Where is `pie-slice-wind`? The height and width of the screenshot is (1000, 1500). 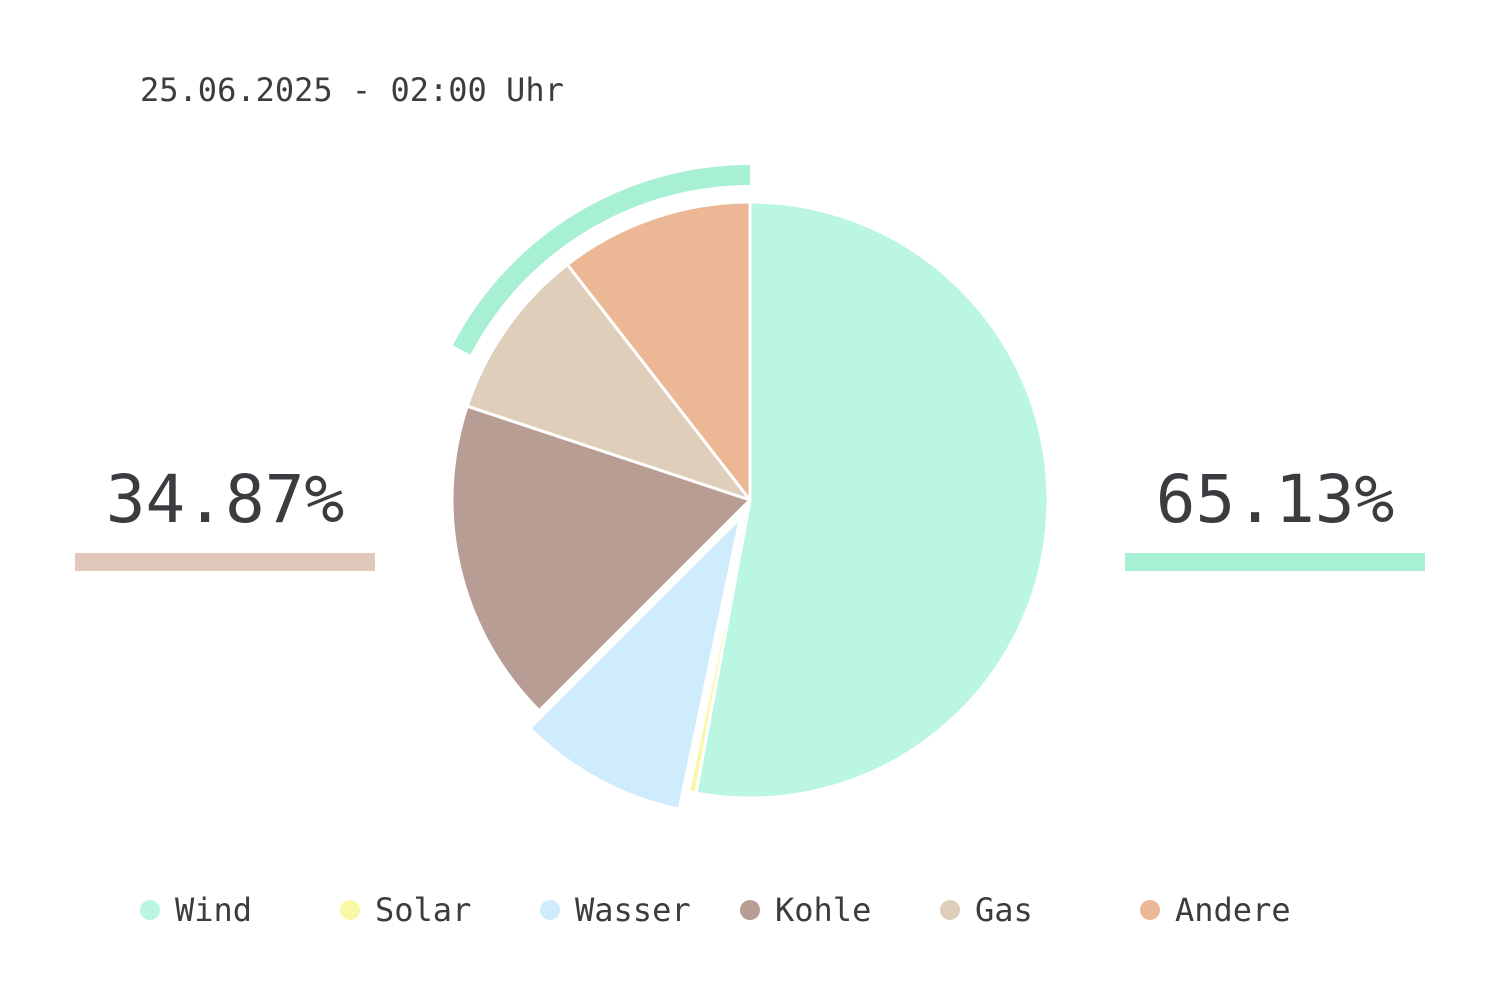 pie-slice-wind is located at coordinates (872, 500).